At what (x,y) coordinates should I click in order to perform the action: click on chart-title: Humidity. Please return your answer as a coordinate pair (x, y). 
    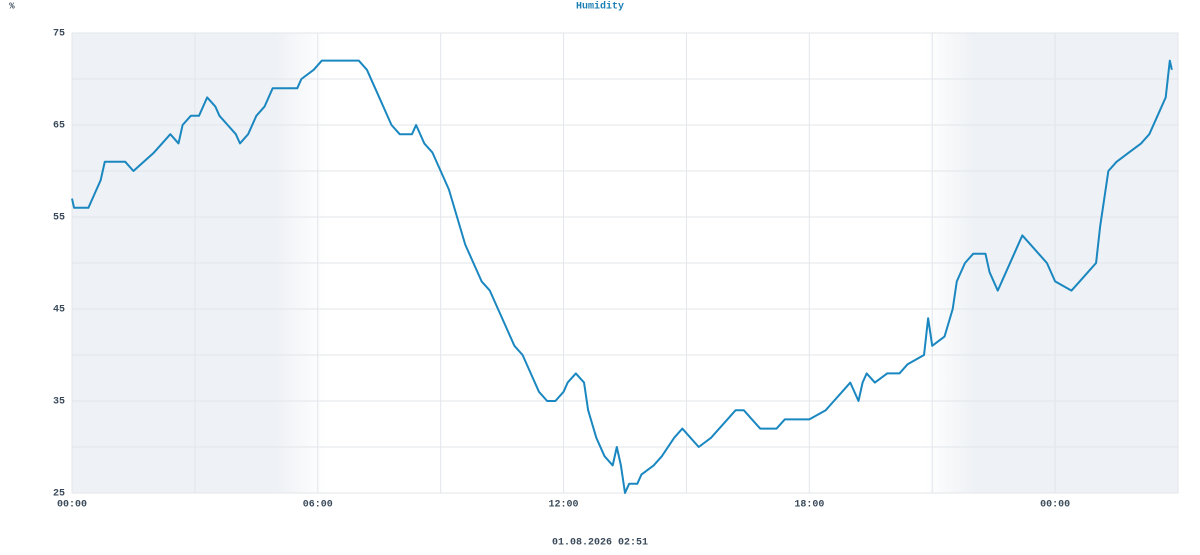
    Looking at the image, I should click on (600, 7).